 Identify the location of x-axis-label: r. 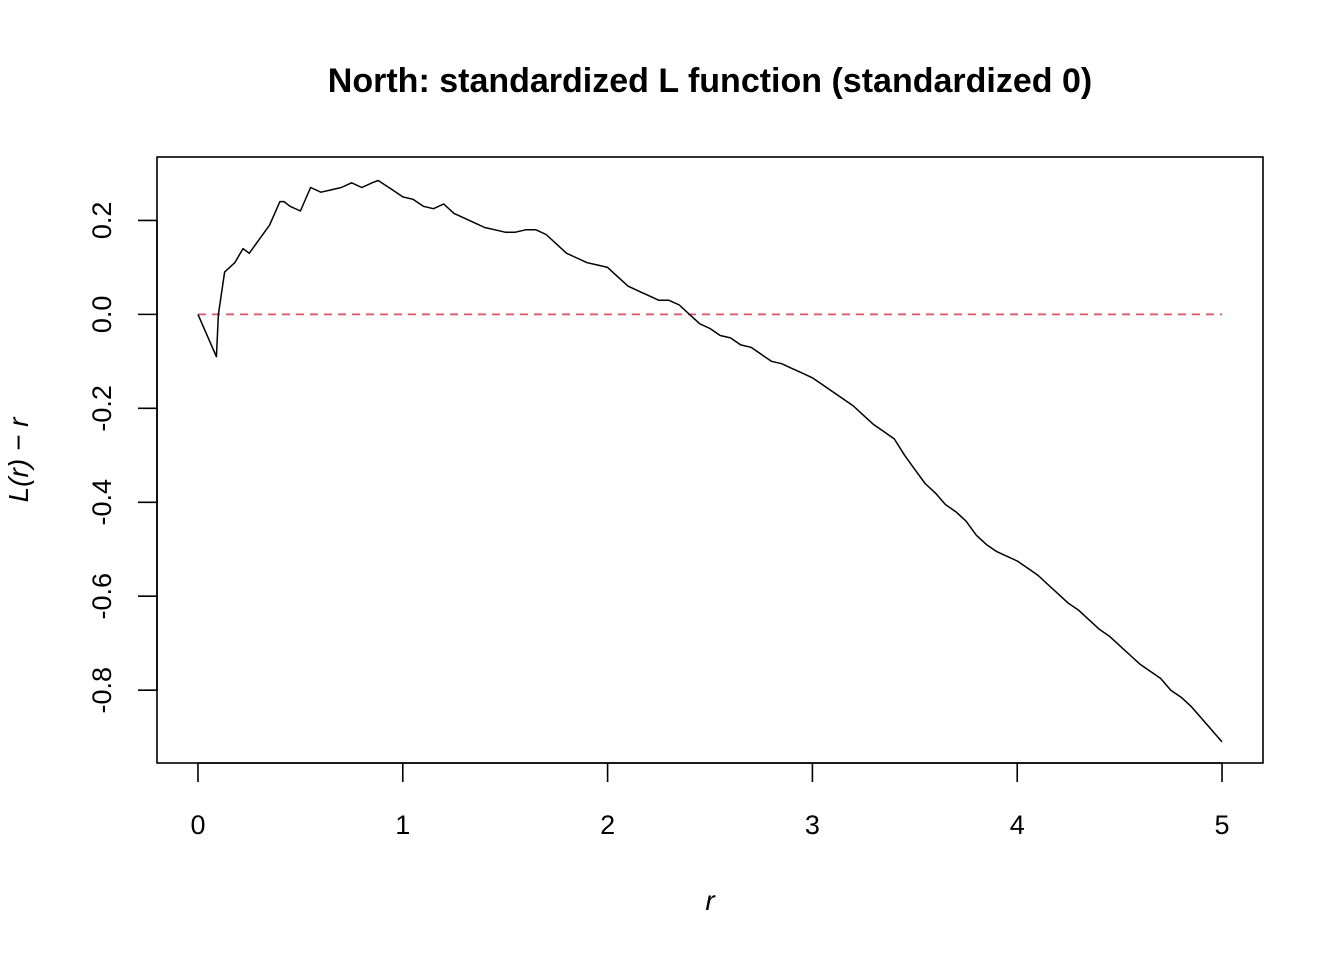
(710, 900).